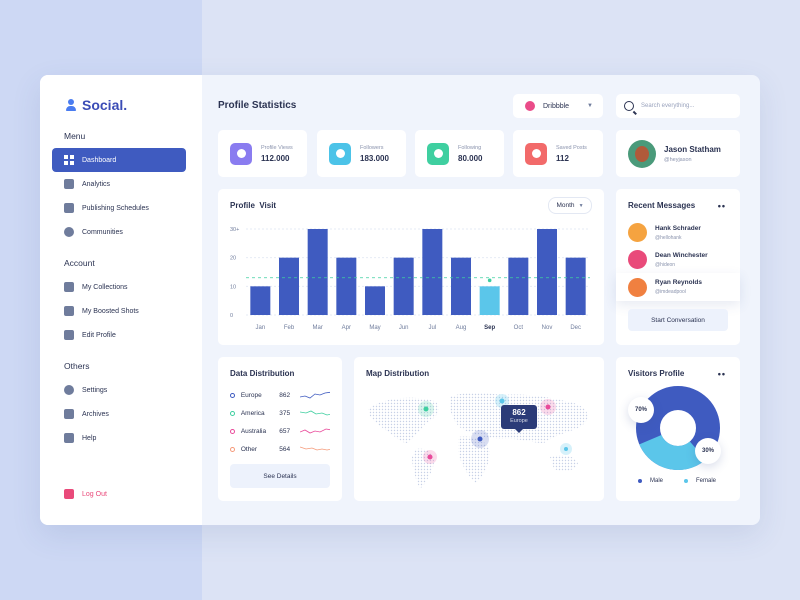  I want to click on brand-name: Social., so click(105, 105).